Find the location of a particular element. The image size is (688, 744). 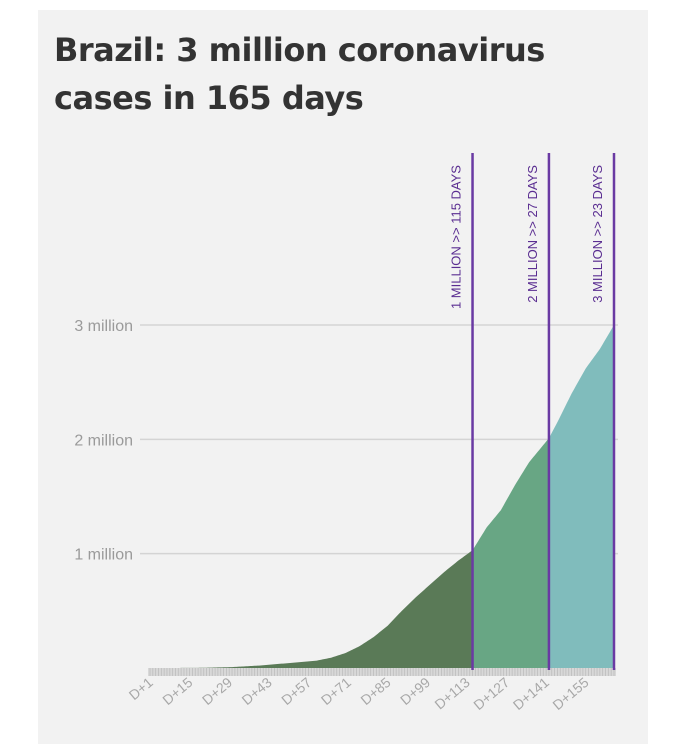

x-axis is located at coordinates (382, 672).